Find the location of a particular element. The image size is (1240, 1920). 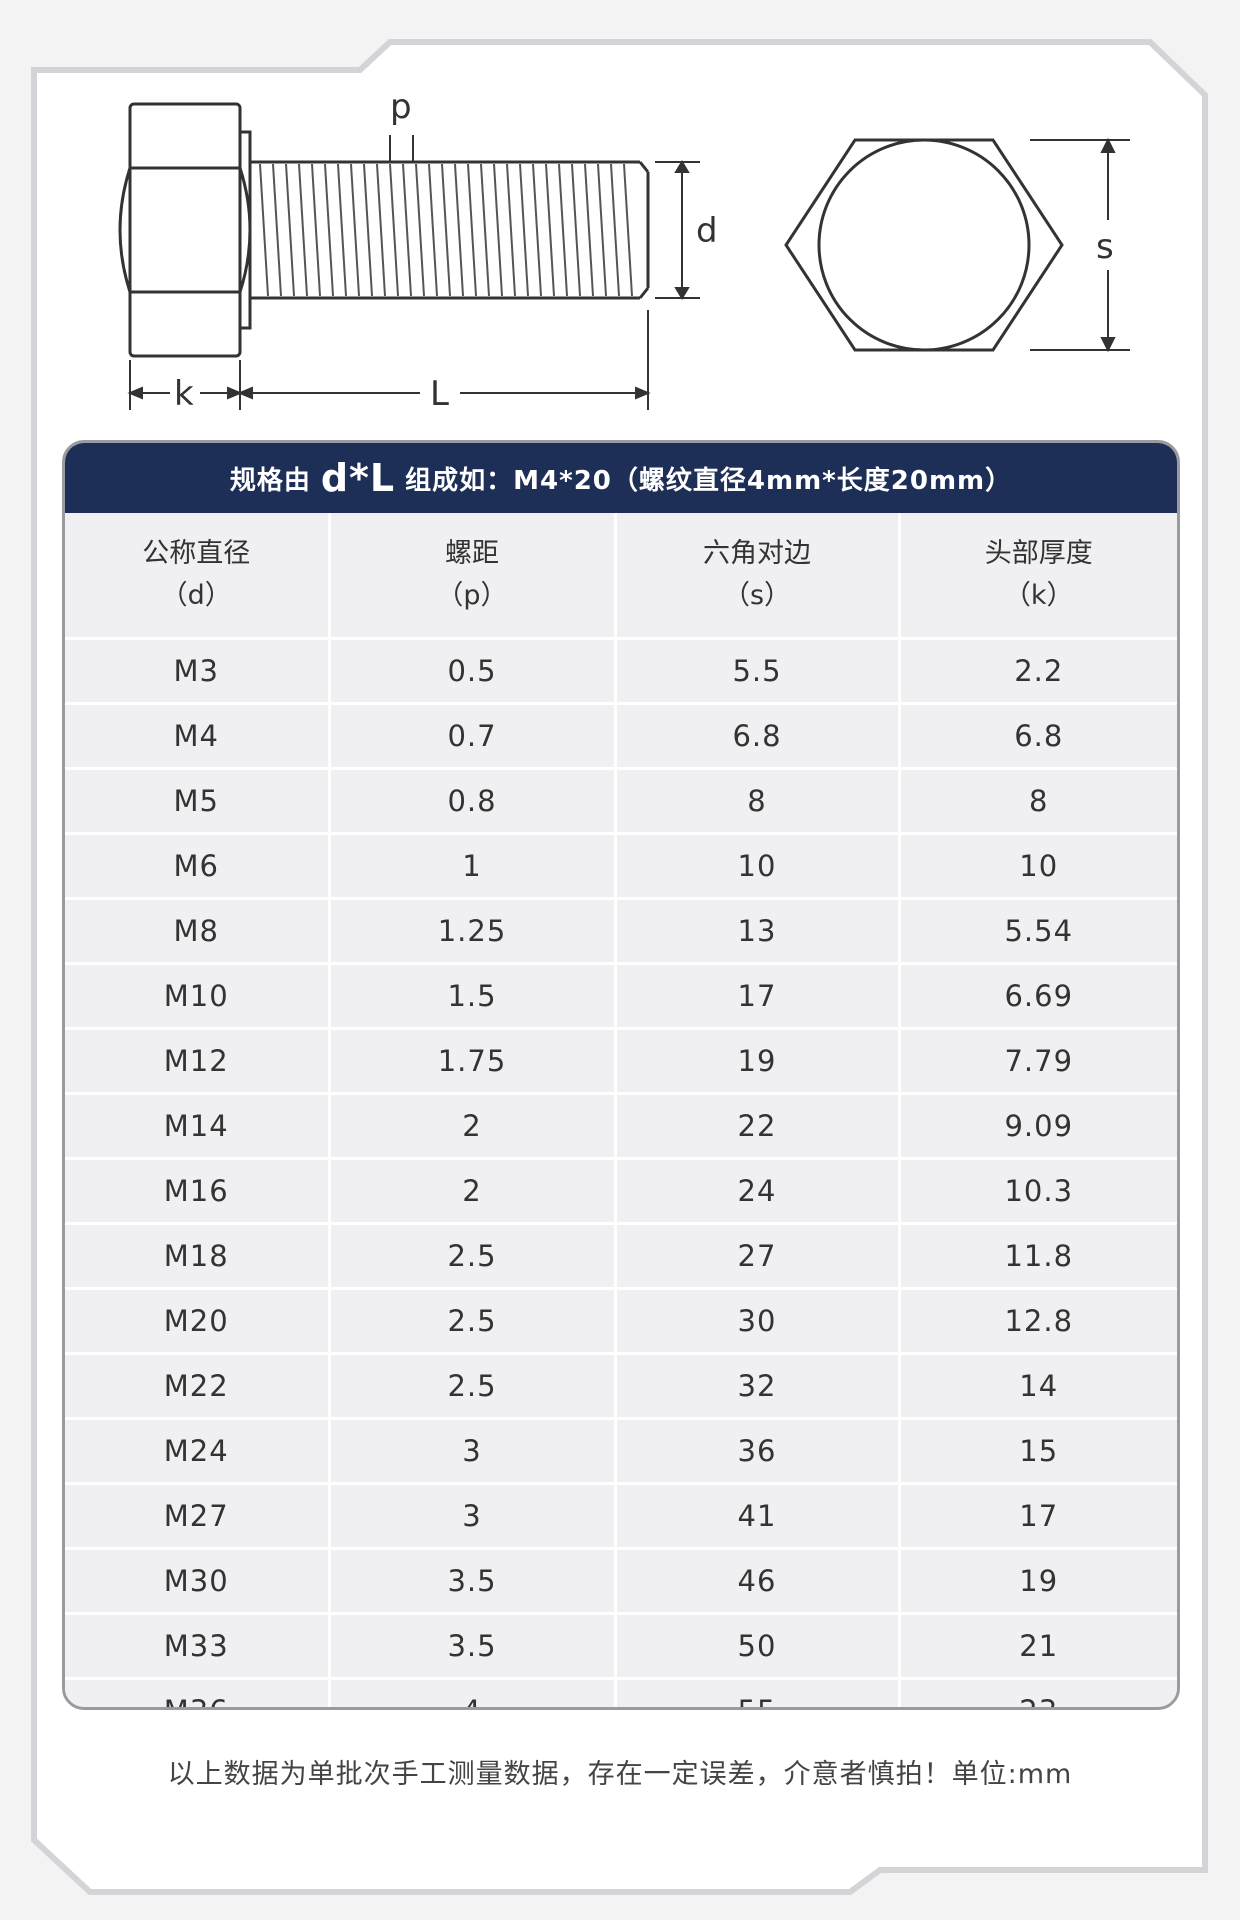

table-cell: M6 is located at coordinates (198, 866).